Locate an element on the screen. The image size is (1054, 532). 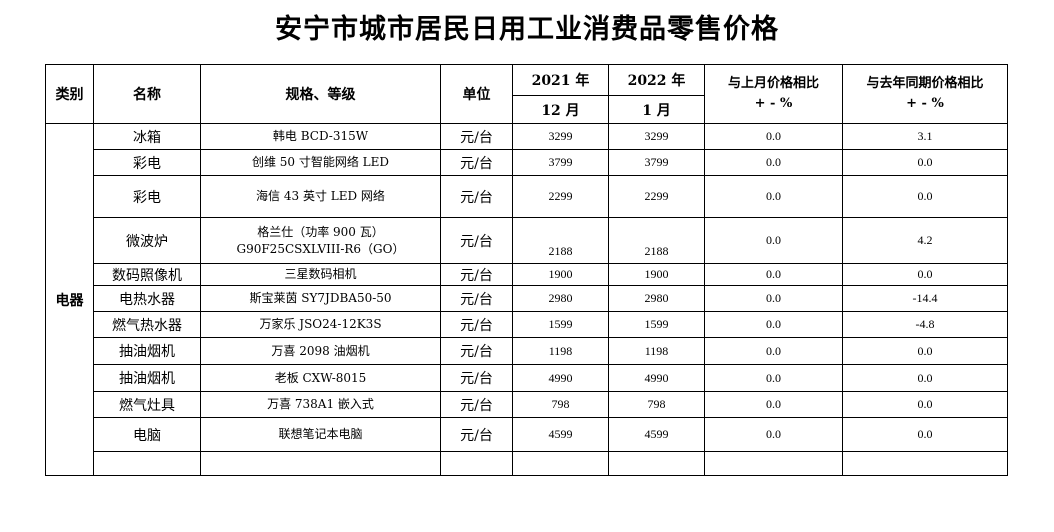
header-month-12: 12 月 is located at coordinates (560, 109).